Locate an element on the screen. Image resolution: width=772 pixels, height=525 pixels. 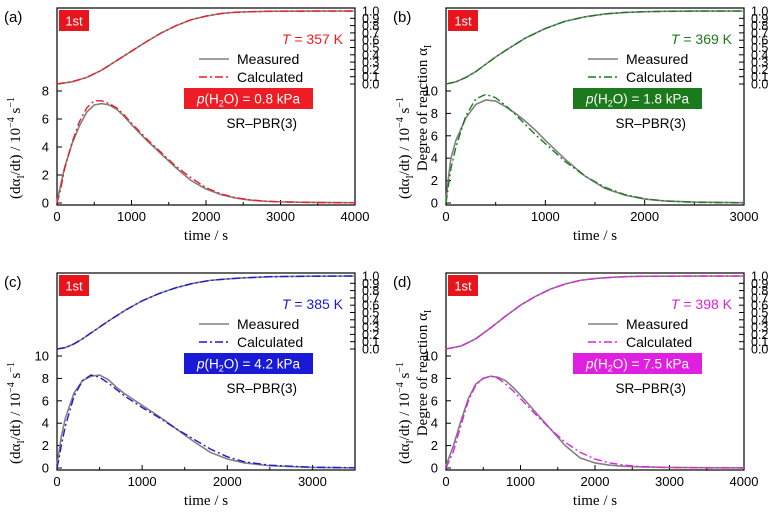
pressure-badge-label: p(H2O) = 0.8 kPa is located at coordinates (248, 100).